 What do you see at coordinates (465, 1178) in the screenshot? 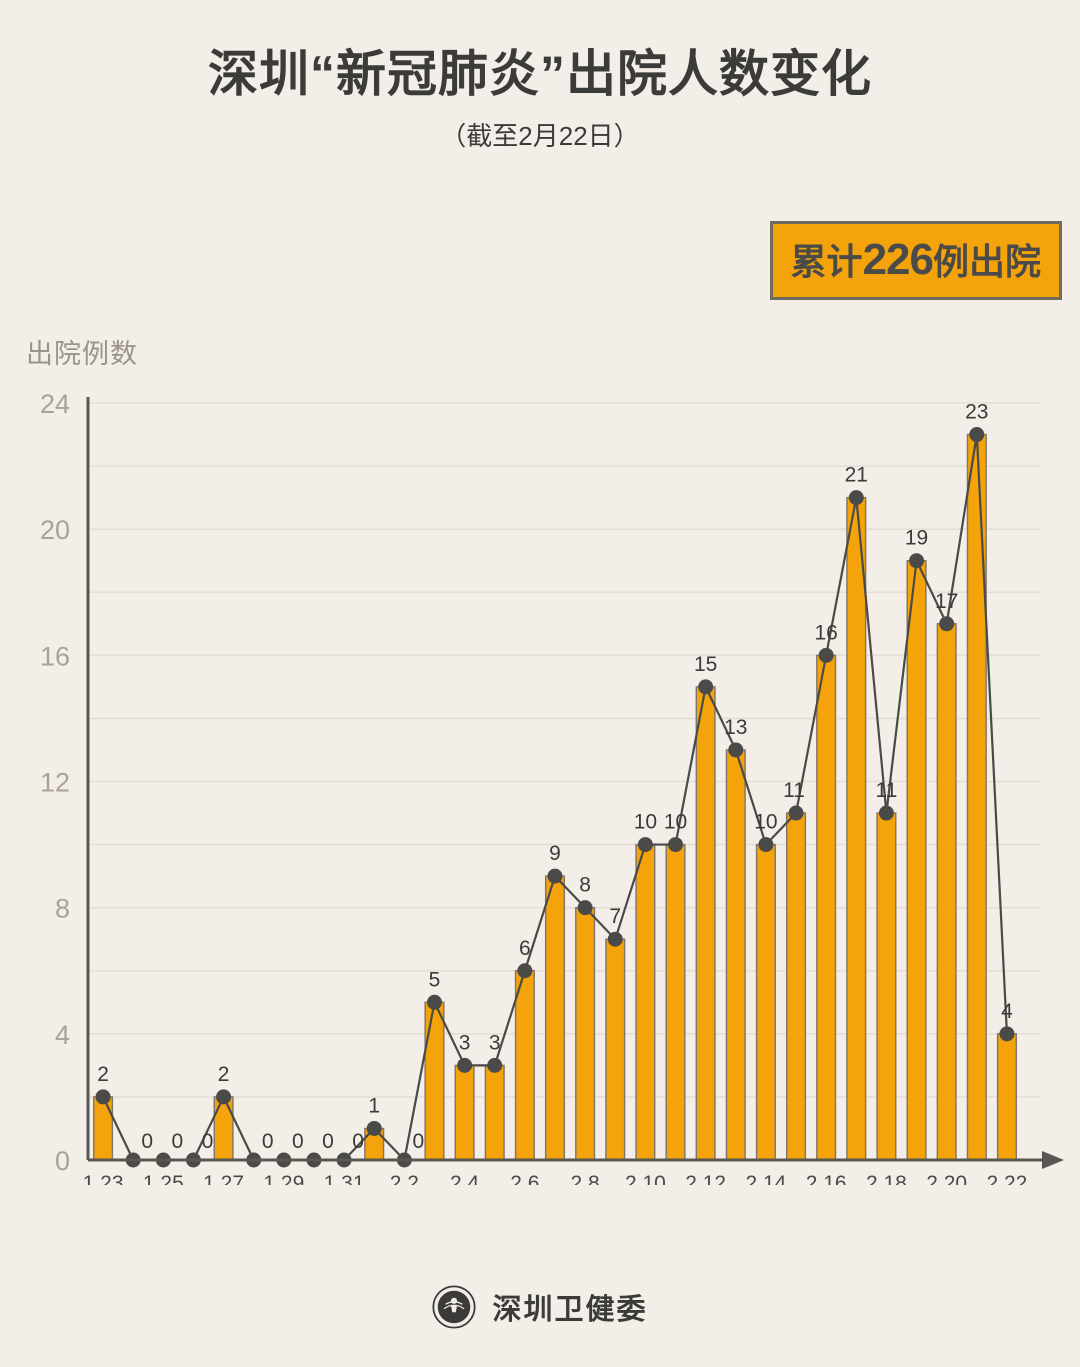
I see `x-axis-tick-label: 2.4` at bounding box center [465, 1178].